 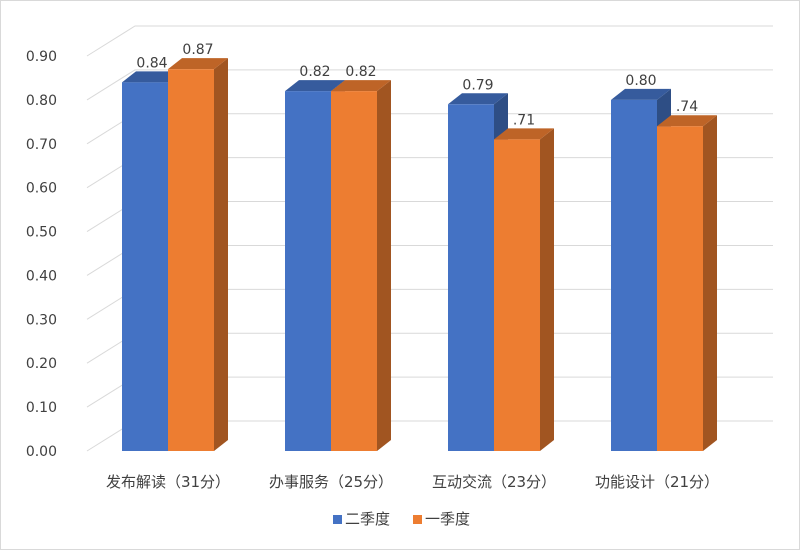 I want to click on y-tick-label: 0.70, so click(x=41, y=145).